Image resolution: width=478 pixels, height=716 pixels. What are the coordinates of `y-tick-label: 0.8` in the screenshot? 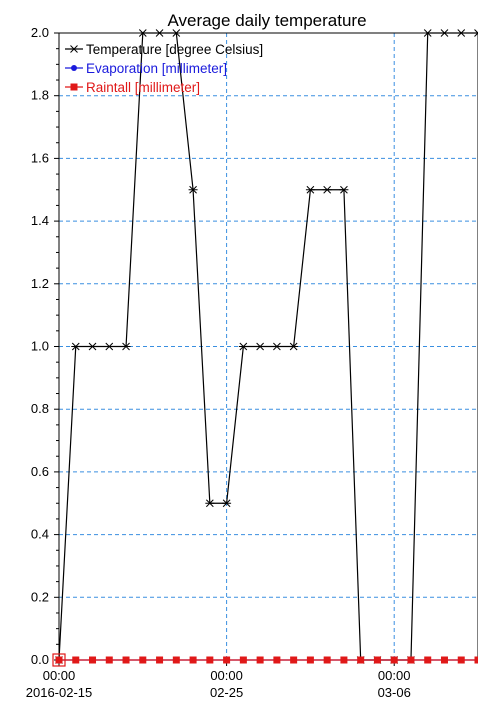 It's located at (40, 408).